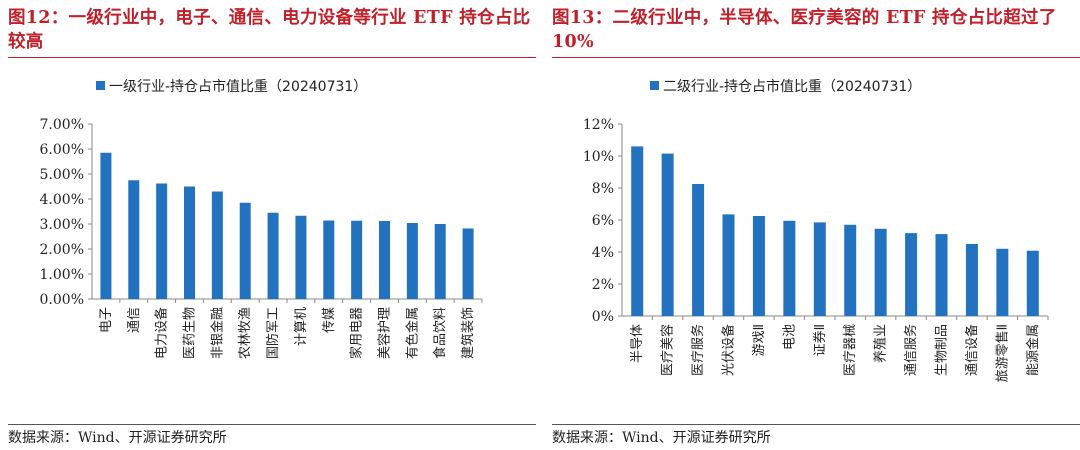 The width and height of the screenshot is (1080, 450). I want to click on right-category-label: 旅游零售Ⅱ, so click(1002, 353).